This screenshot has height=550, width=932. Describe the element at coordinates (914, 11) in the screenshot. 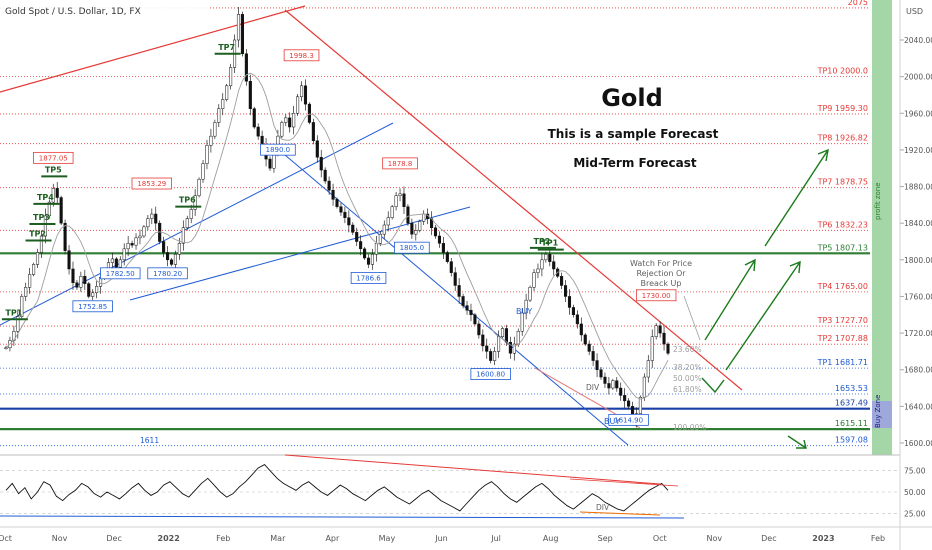

I see `currency-label: USD` at that location.